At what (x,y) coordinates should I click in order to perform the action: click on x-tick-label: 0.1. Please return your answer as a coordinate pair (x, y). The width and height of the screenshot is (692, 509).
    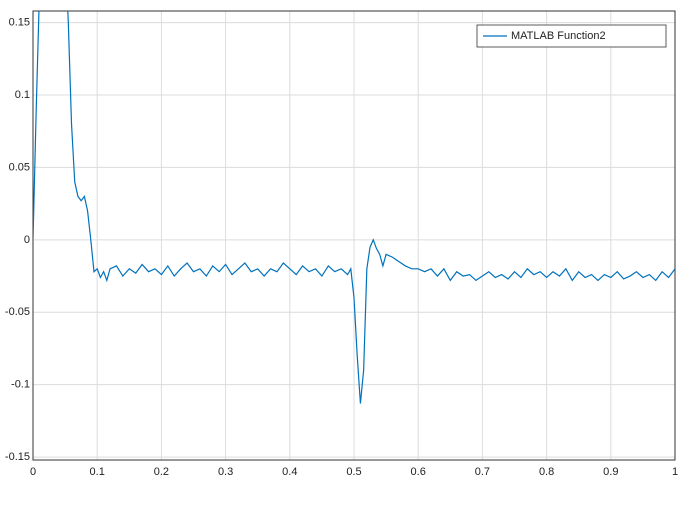
    Looking at the image, I should click on (97, 472).